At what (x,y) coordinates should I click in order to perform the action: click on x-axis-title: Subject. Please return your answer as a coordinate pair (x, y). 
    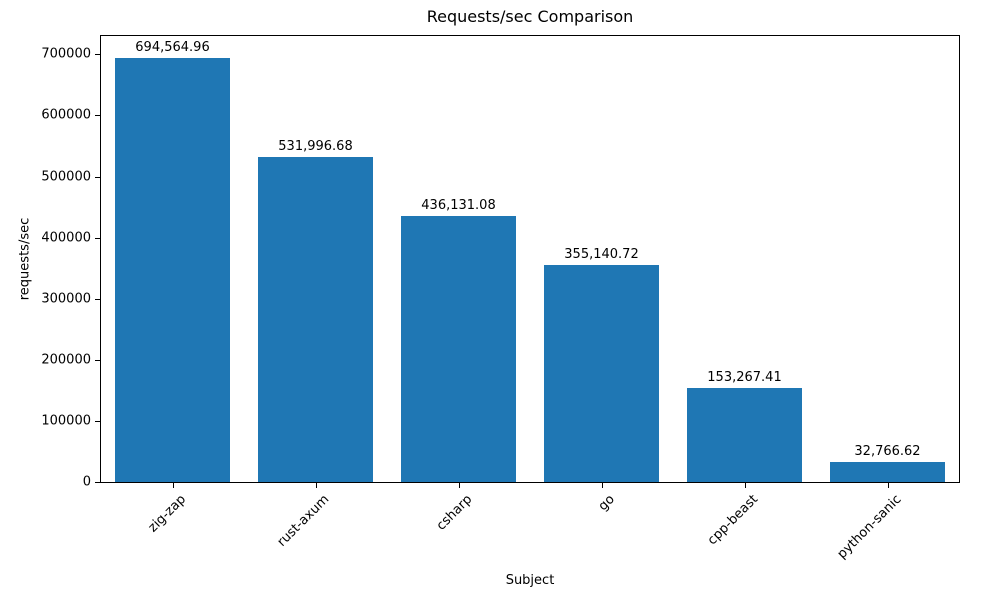
    Looking at the image, I should click on (530, 580).